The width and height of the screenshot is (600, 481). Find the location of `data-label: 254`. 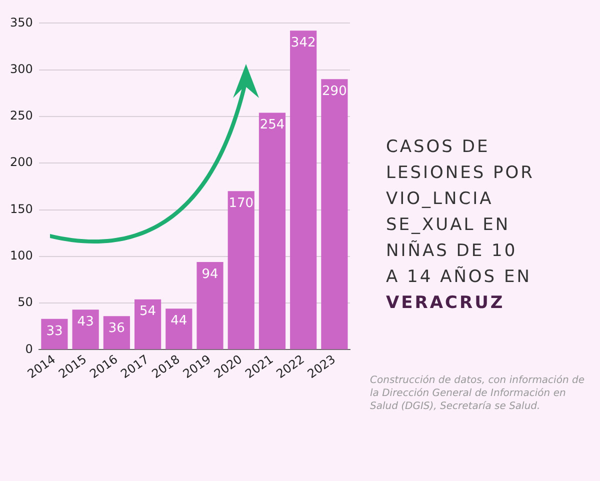

data-label: 254 is located at coordinates (272, 125).